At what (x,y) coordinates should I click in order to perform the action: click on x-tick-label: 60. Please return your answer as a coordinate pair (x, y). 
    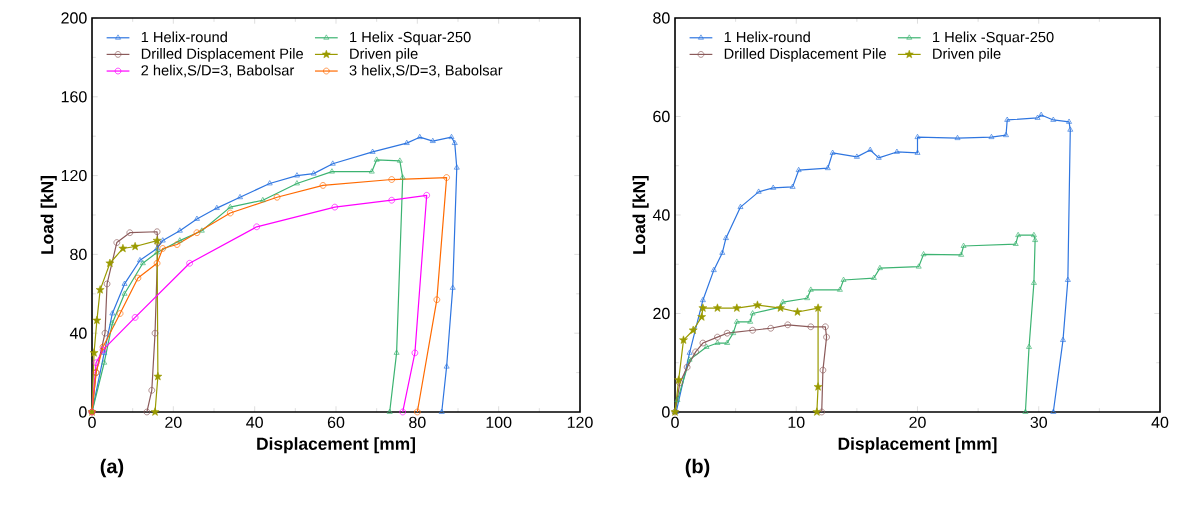
    Looking at the image, I should click on (336, 422).